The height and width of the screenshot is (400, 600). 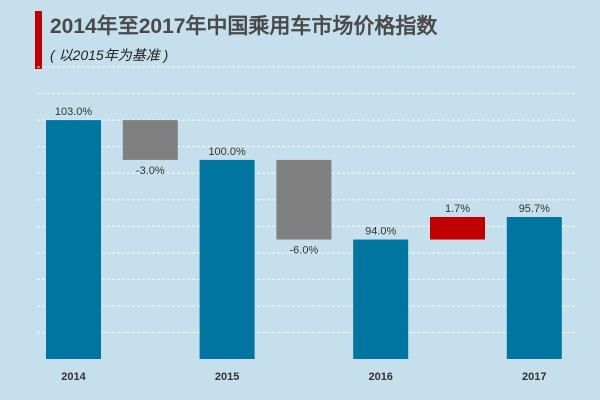 What do you see at coordinates (244, 26) in the screenshot?
I see `chart-title: 2014年至2017年中国乘用车市场价格指数` at bounding box center [244, 26].